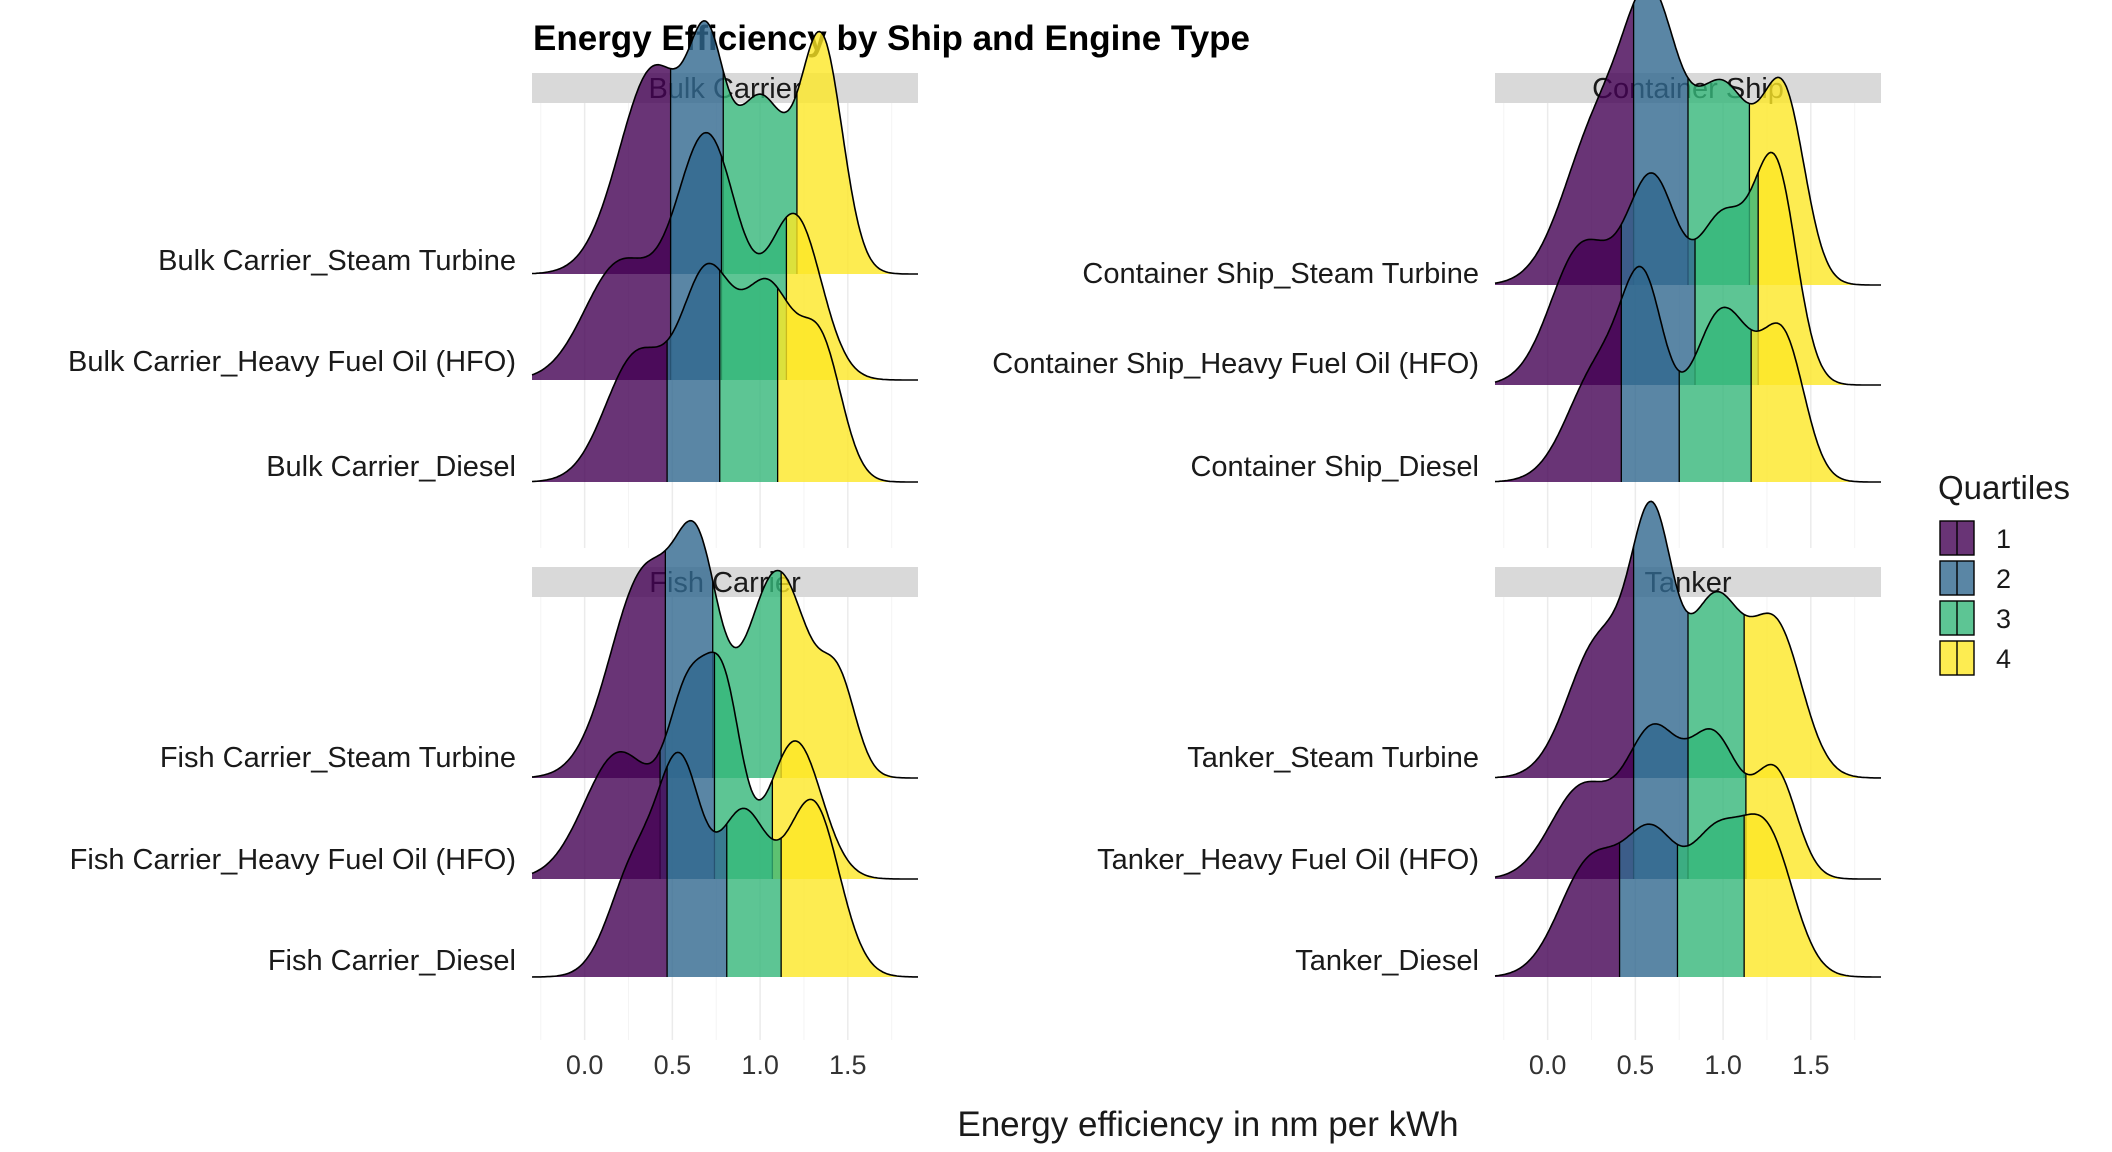  I want to click on ridge-tanker-diesel, so click(1687, 895).